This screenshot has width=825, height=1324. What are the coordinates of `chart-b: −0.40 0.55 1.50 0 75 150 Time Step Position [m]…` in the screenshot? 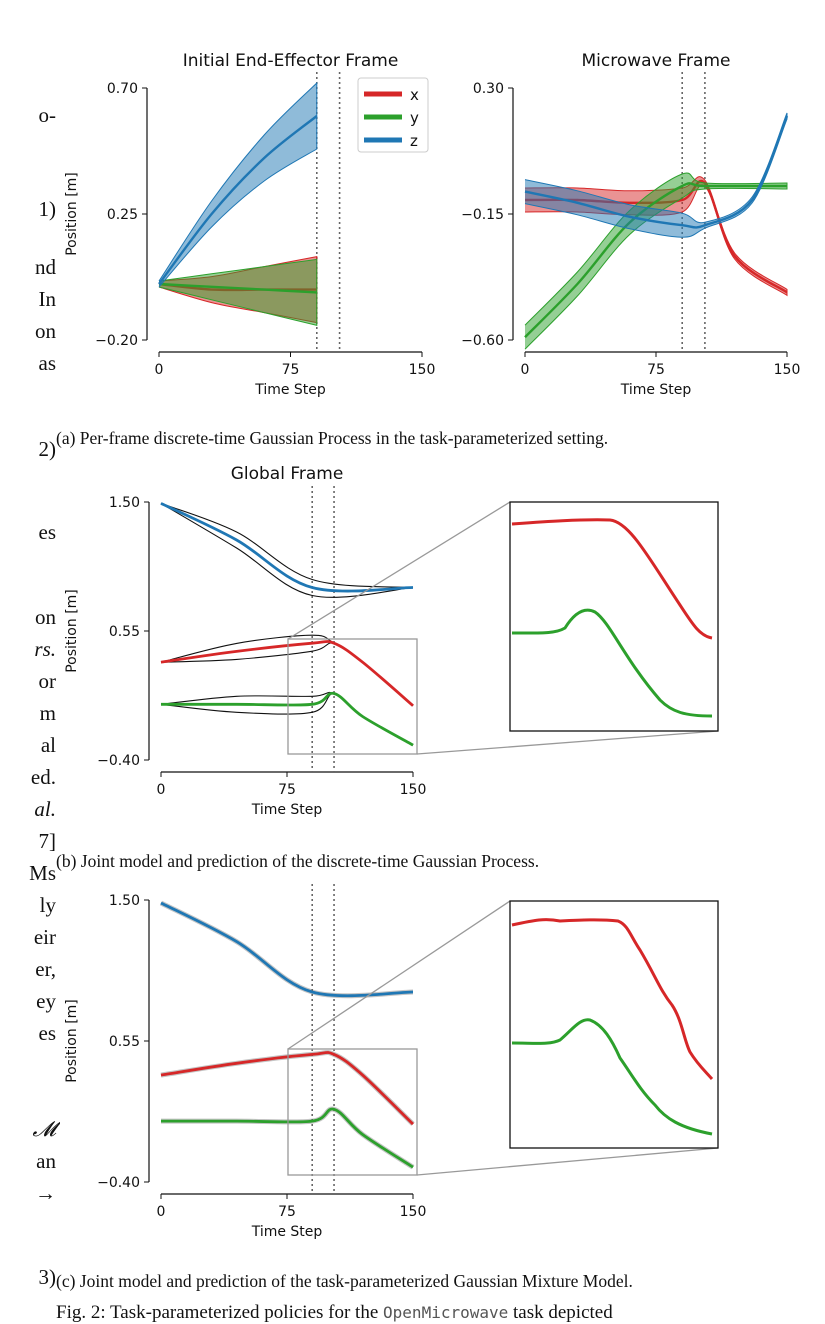 It's located at (245, 641).